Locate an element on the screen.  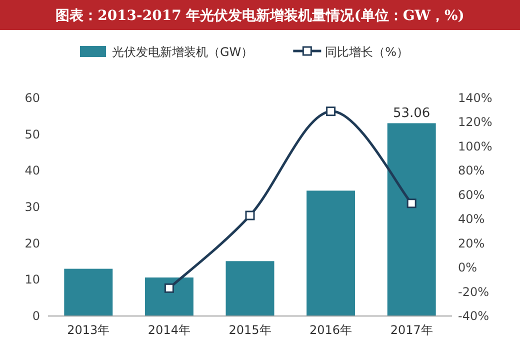
x-tick-label: 2015年 is located at coordinates (250, 330).